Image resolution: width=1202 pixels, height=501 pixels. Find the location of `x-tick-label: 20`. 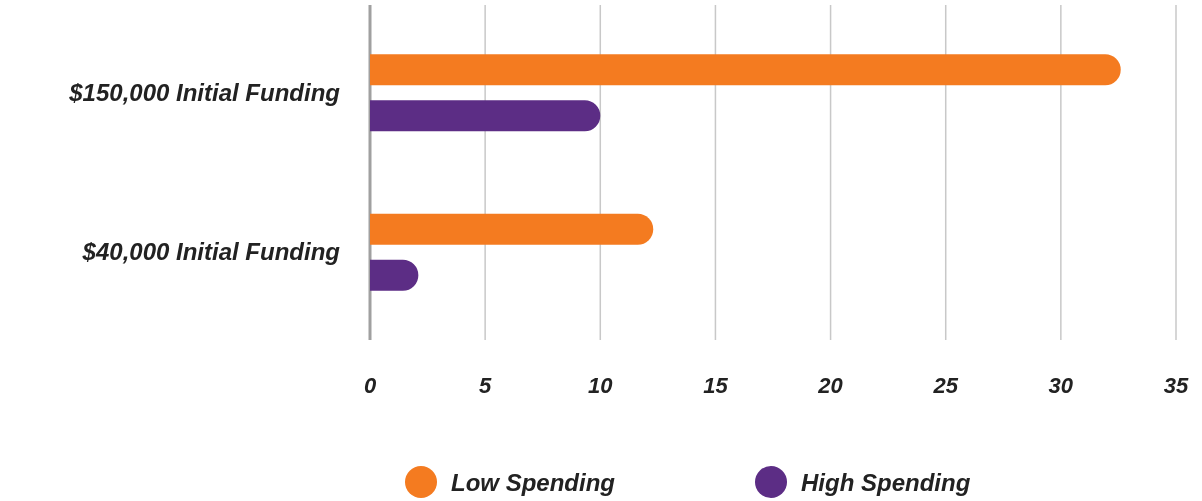

x-tick-label: 20 is located at coordinates (830, 385).